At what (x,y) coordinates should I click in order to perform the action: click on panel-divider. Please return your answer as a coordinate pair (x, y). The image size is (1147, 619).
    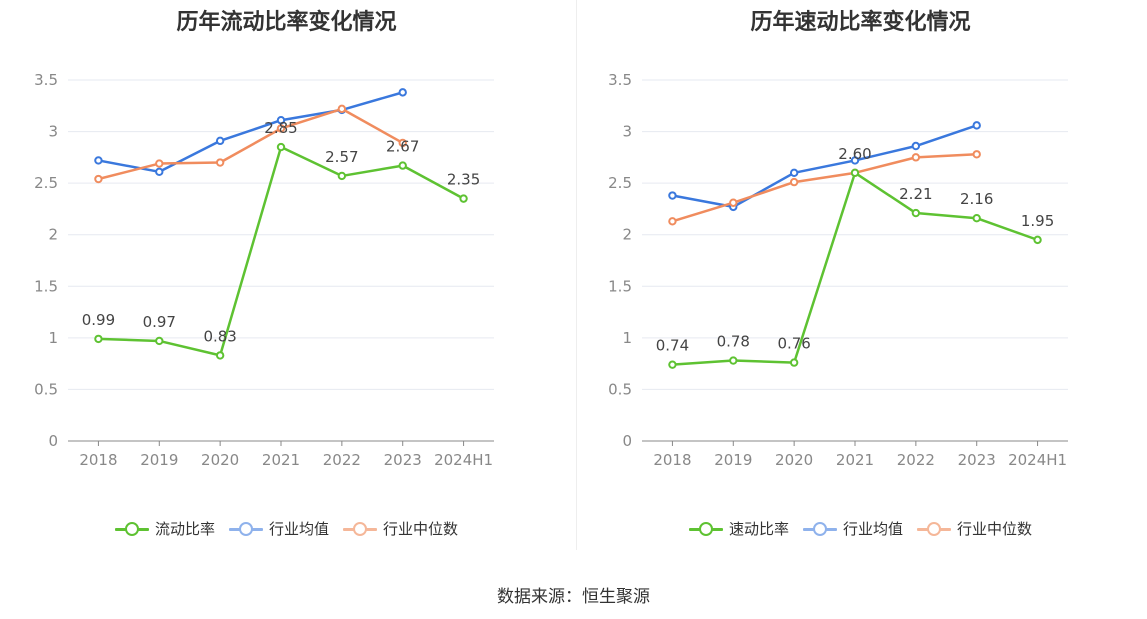
    Looking at the image, I should click on (576, 275).